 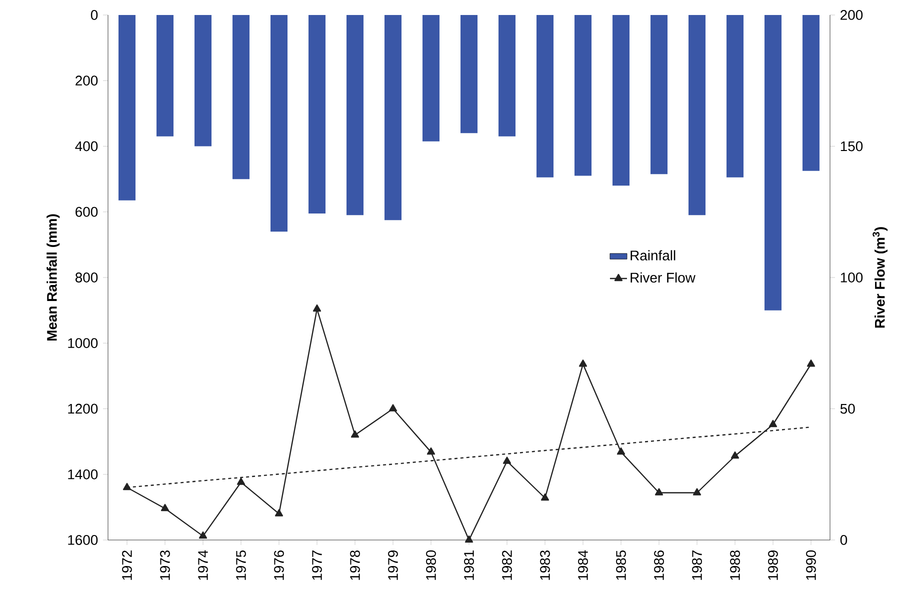 I want to click on y-tick-label: 1000, so click(x=83, y=343).